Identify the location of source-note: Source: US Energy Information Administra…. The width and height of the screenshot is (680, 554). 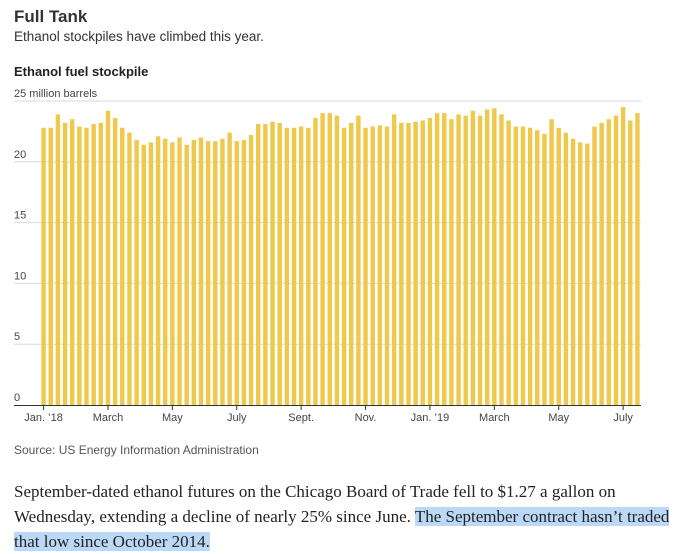
(136, 450).